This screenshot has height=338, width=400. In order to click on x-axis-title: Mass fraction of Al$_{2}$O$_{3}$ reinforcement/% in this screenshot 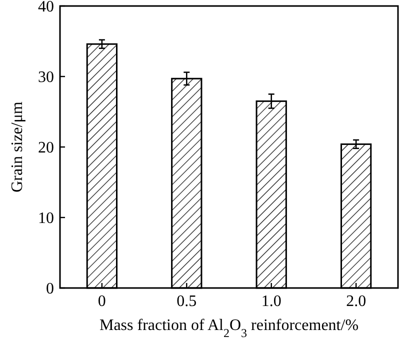, I will do `click(229, 327)`.